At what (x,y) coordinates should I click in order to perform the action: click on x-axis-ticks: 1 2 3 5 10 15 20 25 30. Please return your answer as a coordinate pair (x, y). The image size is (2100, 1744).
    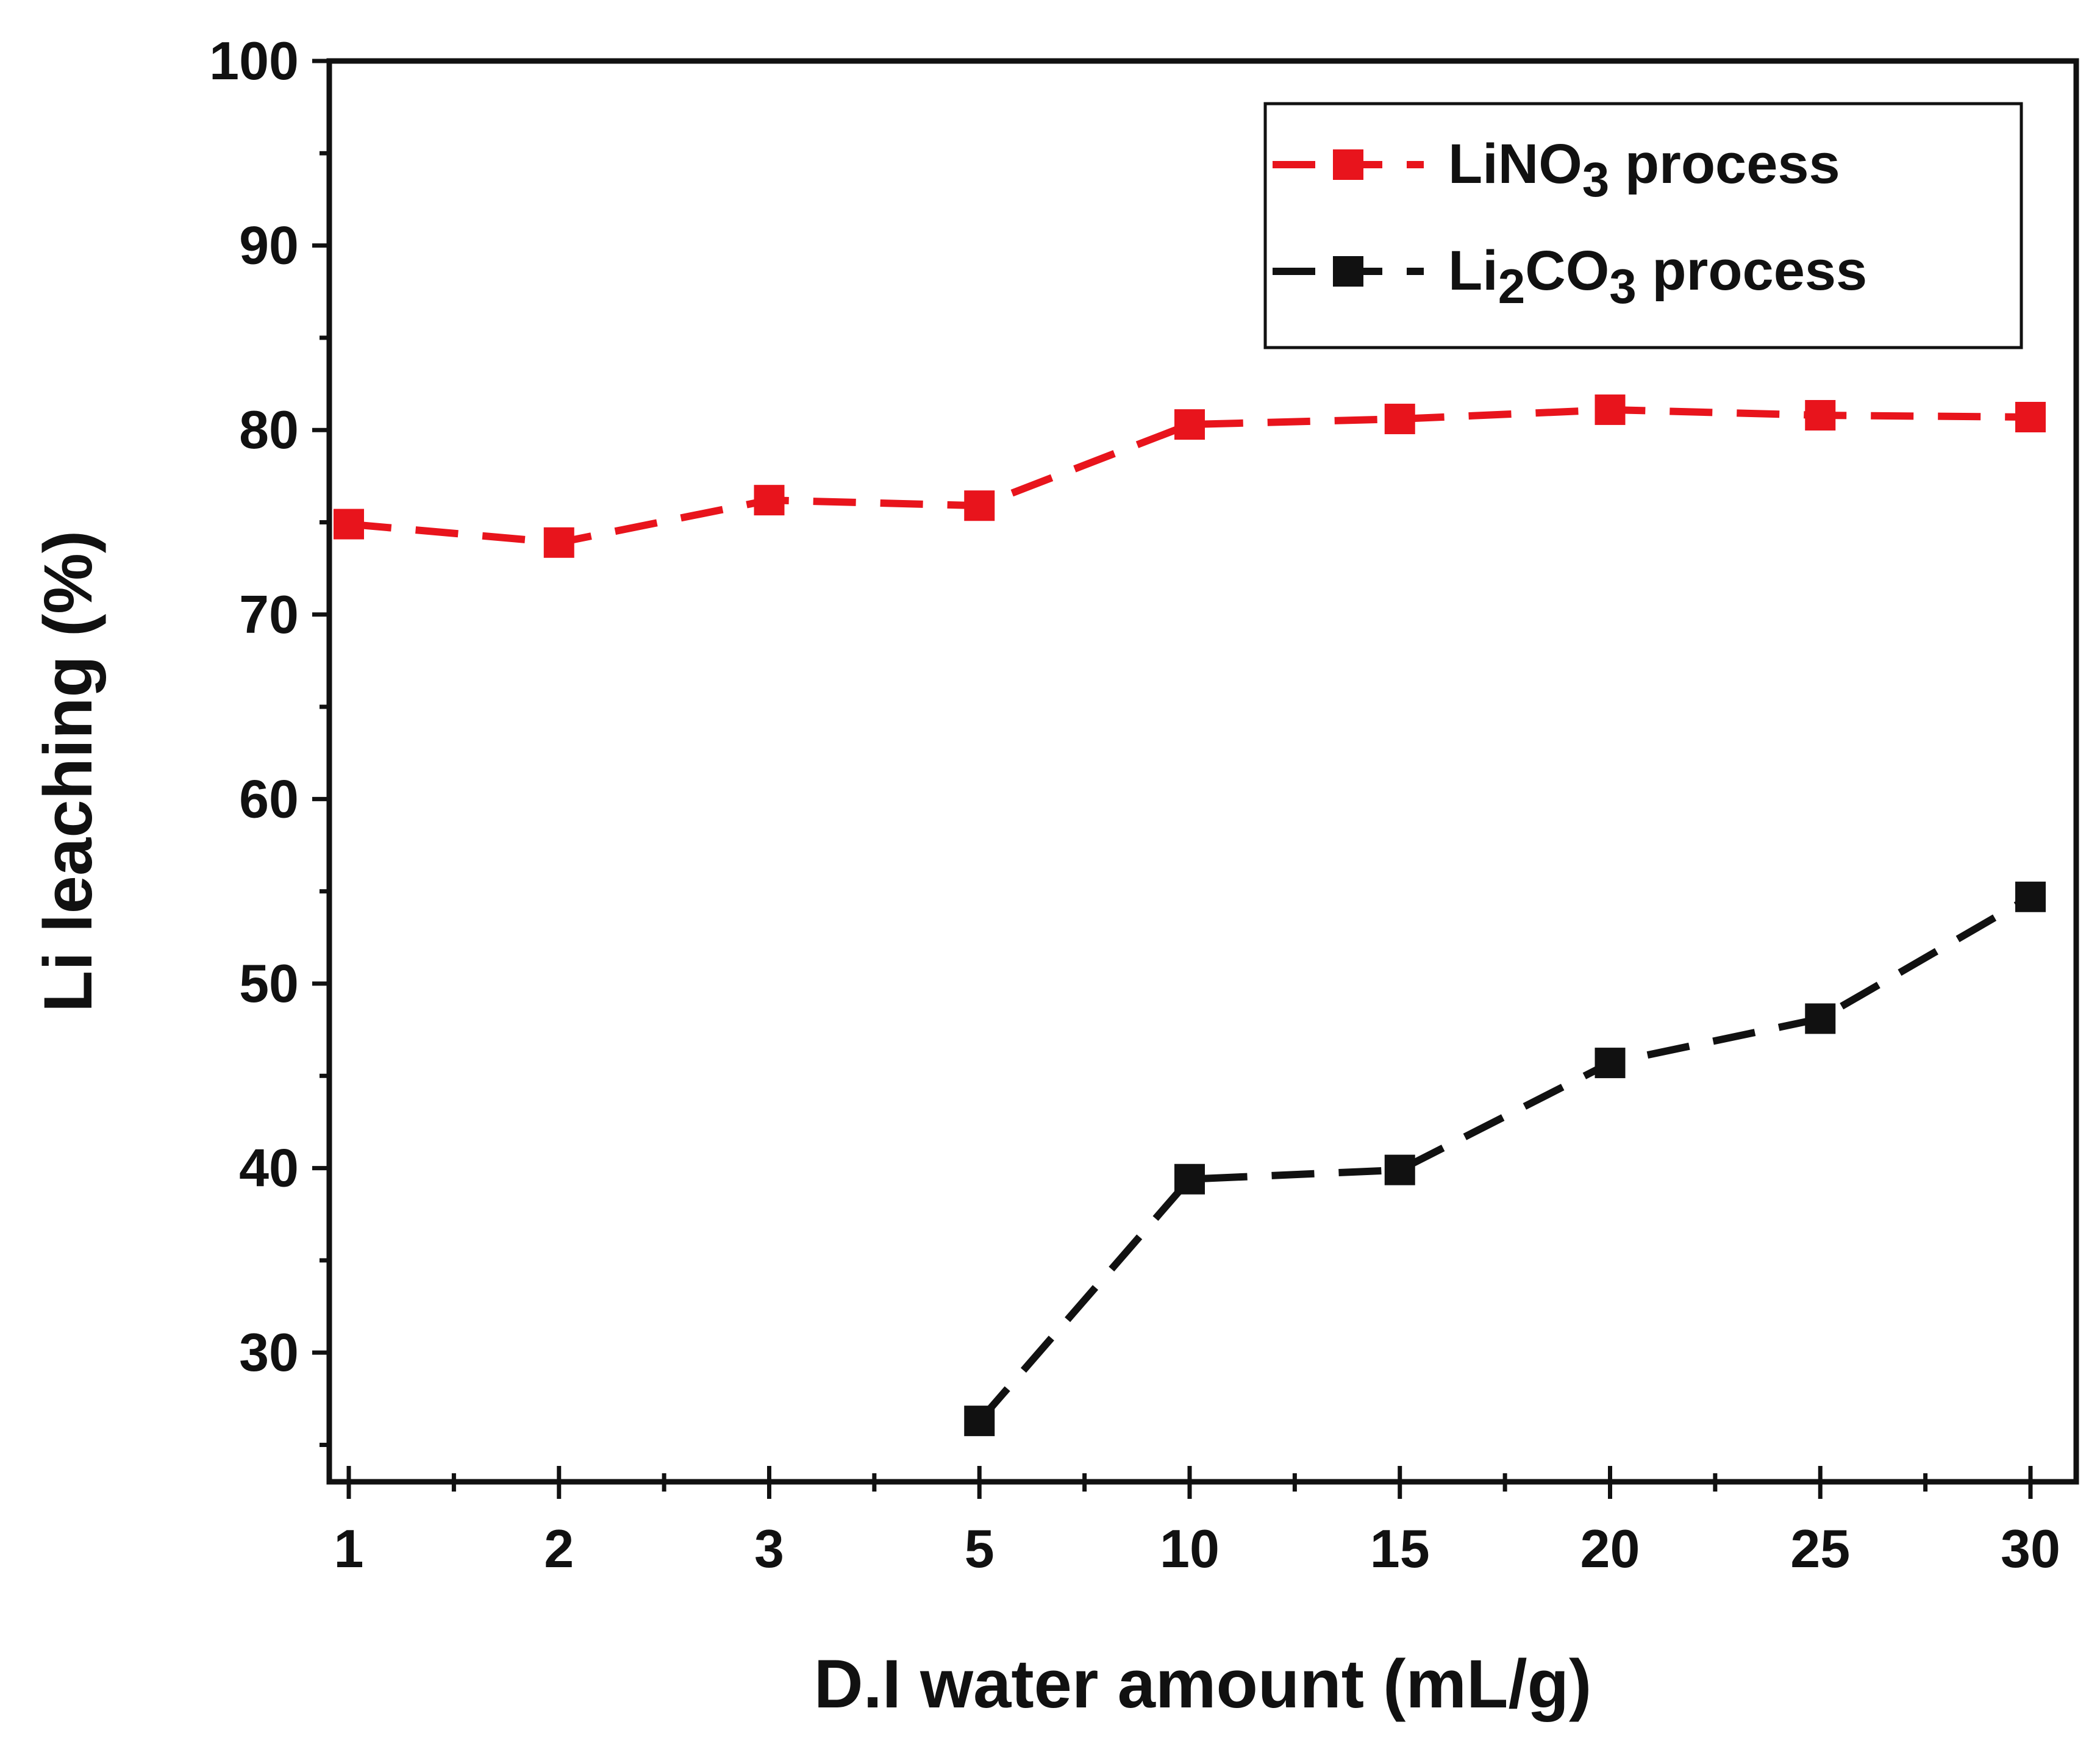
    Looking at the image, I should click on (1197, 1522).